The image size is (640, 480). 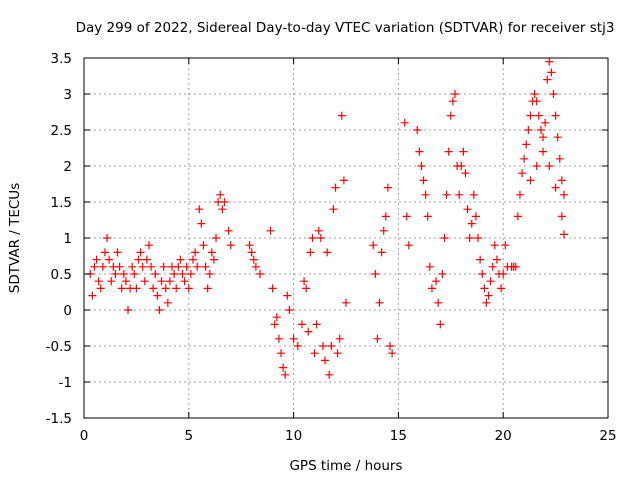 What do you see at coordinates (67, 95) in the screenshot?
I see `y-tick-label: 3` at bounding box center [67, 95].